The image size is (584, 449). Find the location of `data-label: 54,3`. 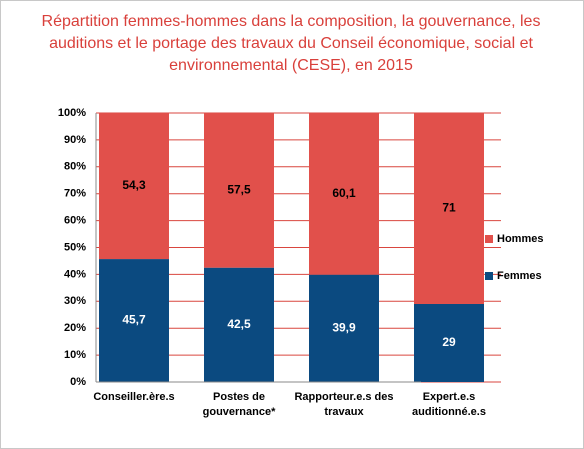

data-label: 54,3 is located at coordinates (134, 185).